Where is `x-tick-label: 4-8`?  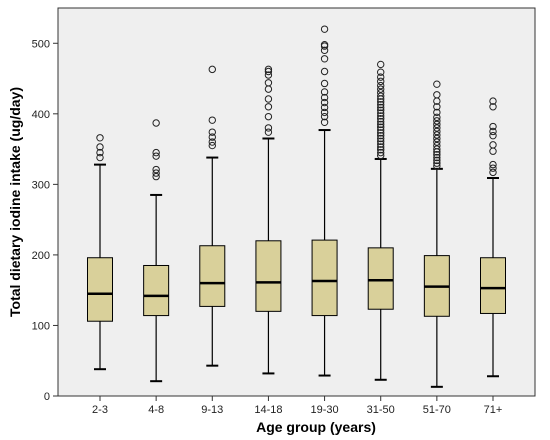 x-tick-label: 4-8 is located at coordinates (156, 410).